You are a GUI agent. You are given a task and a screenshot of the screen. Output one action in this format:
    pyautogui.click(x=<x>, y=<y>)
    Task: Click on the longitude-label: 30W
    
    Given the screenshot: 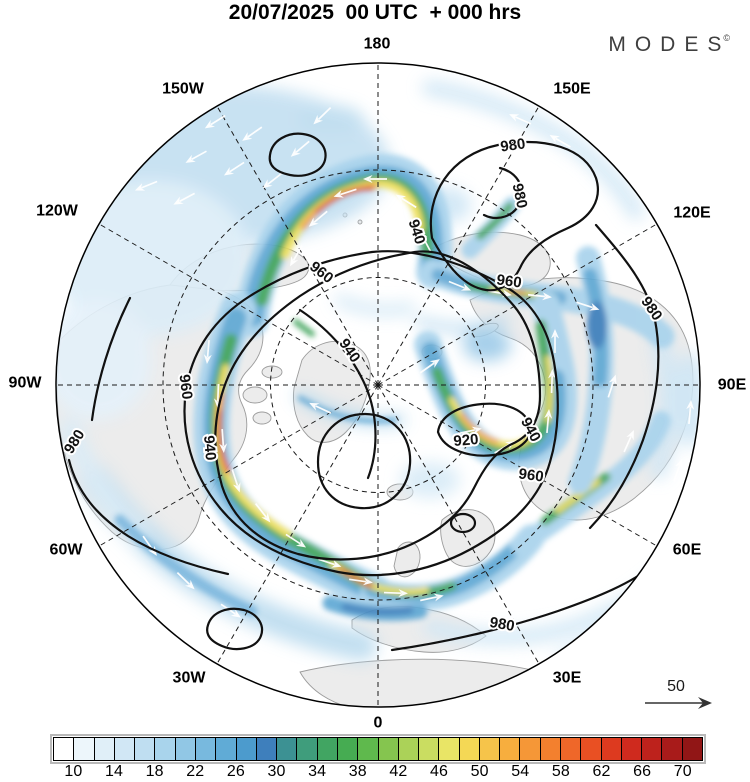 What is the action you would take?
    pyautogui.click(x=190, y=678)
    